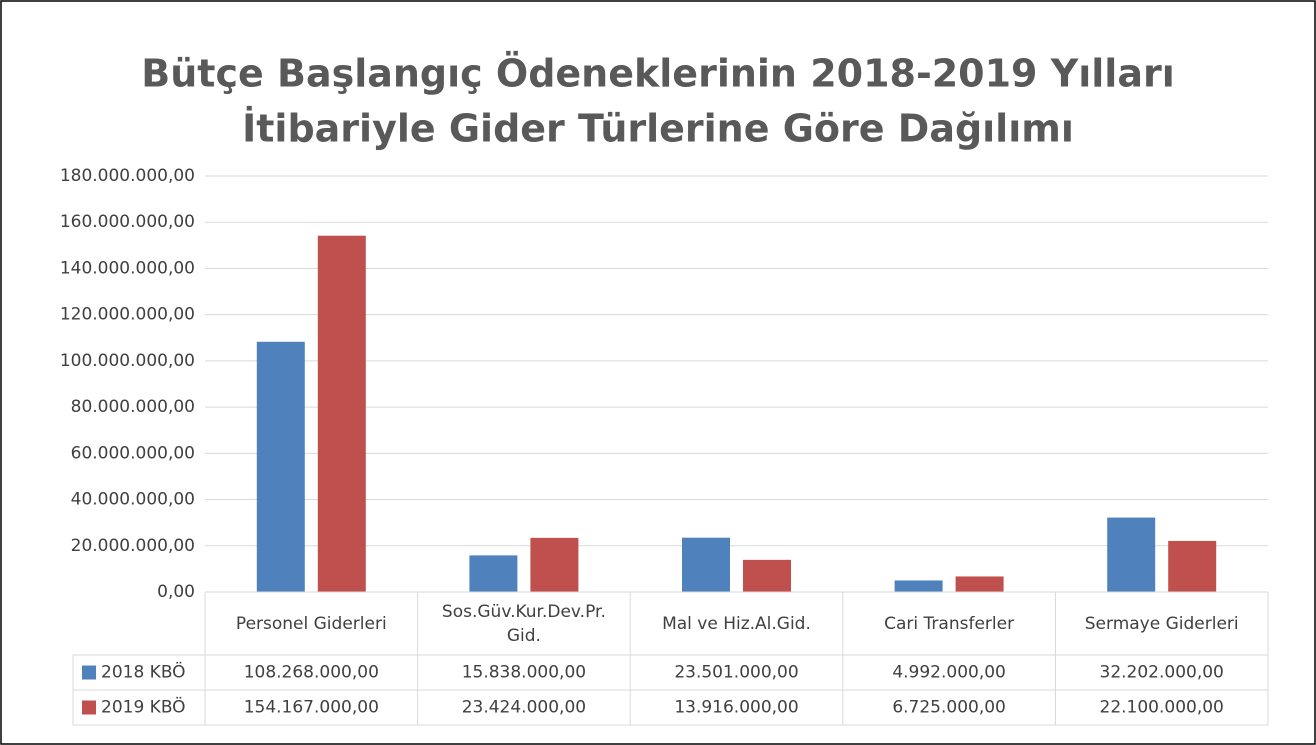 This screenshot has width=1316, height=745. Describe the element at coordinates (143, 672) in the screenshot. I see `legend-label: 2018 KBÖ` at that location.